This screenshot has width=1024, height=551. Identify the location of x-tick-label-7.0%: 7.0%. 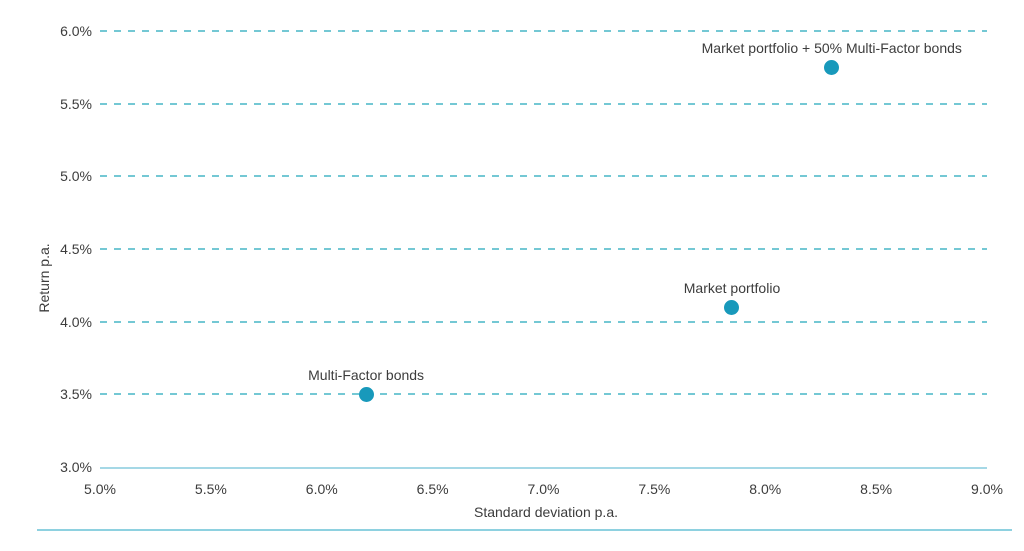
(543, 489).